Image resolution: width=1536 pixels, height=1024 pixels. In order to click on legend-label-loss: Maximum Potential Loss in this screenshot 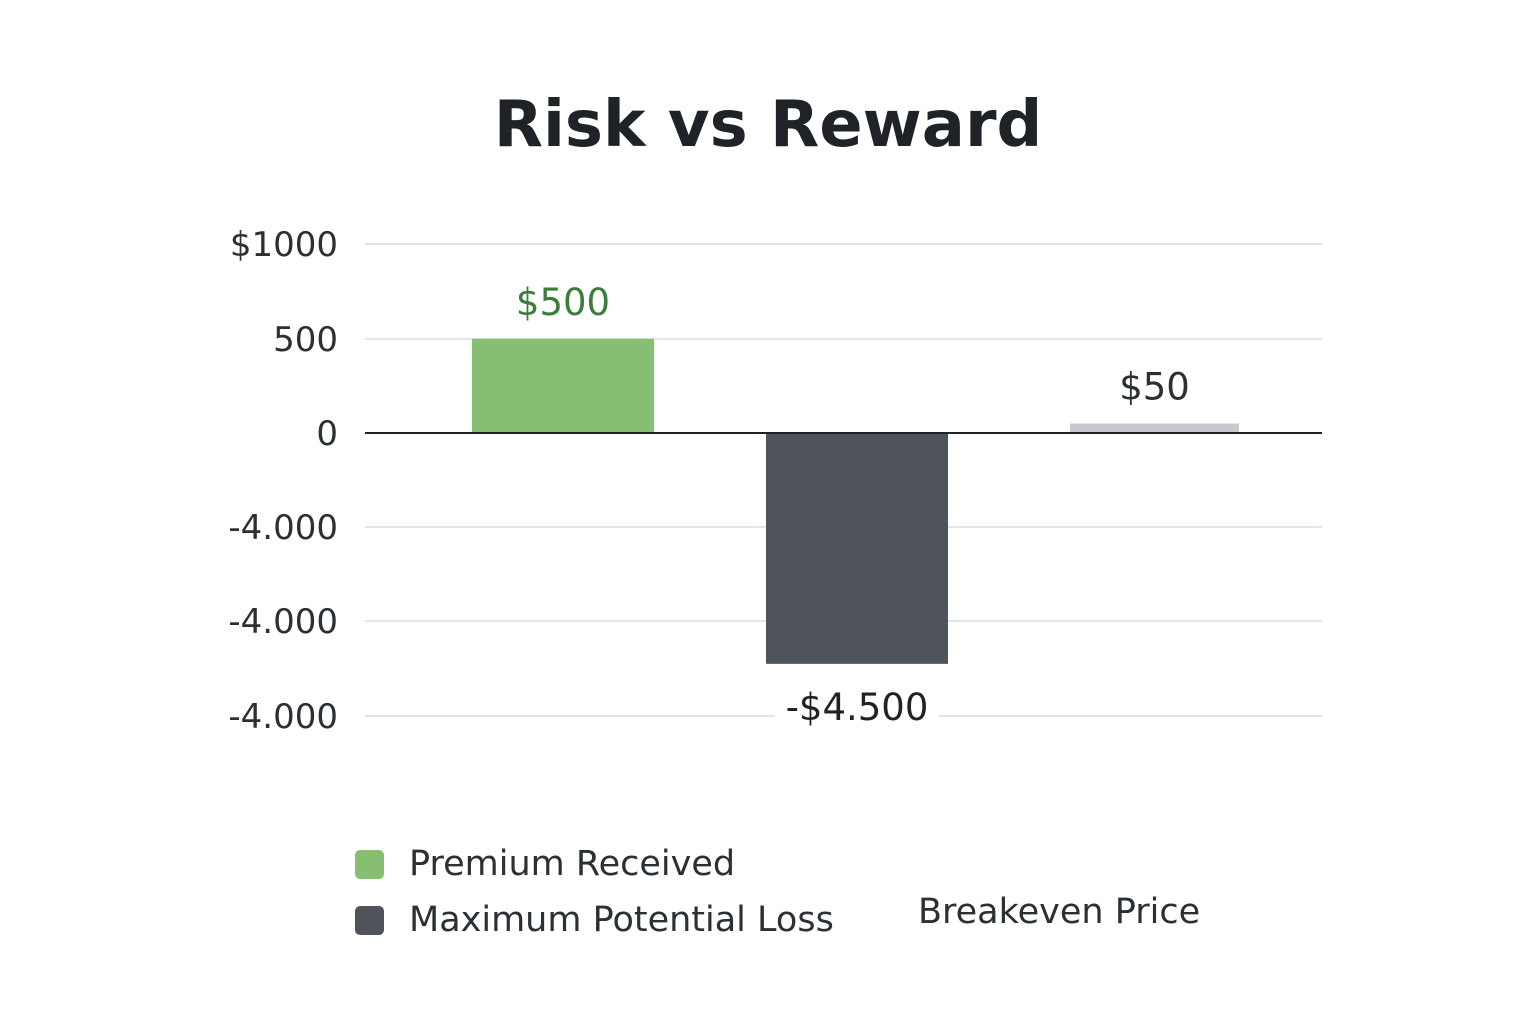, I will do `click(621, 920)`.